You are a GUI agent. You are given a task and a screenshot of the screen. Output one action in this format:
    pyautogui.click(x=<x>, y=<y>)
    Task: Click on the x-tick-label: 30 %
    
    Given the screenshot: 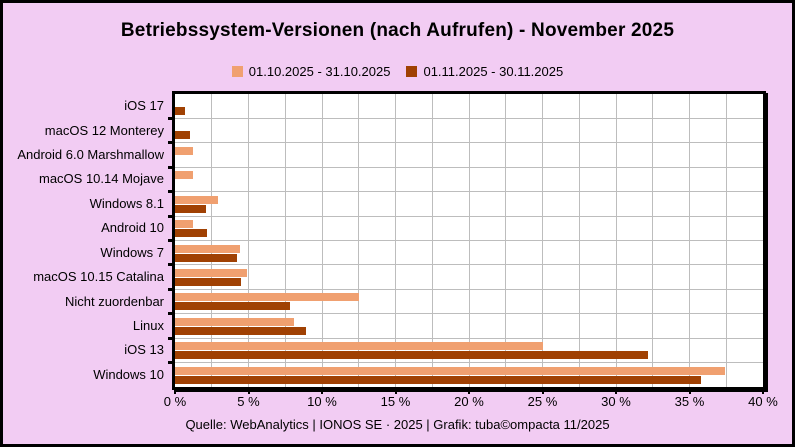 What is the action you would take?
    pyautogui.click(x=616, y=401)
    